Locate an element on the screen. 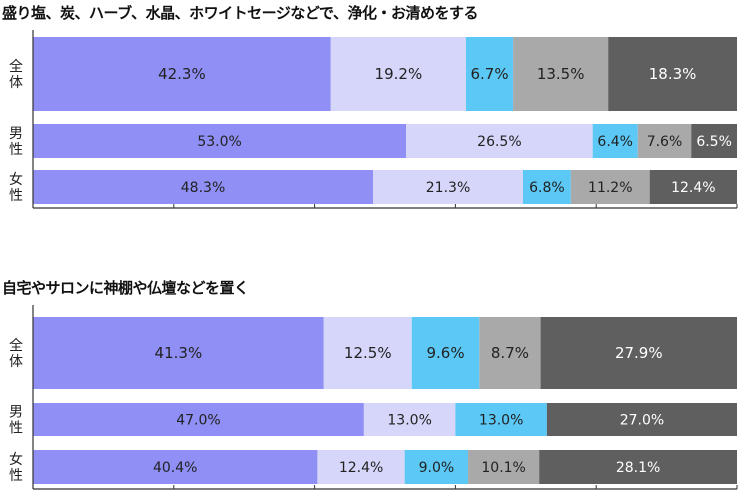 The width and height of the screenshot is (740, 491). data-label: 12.5% is located at coordinates (368, 353).